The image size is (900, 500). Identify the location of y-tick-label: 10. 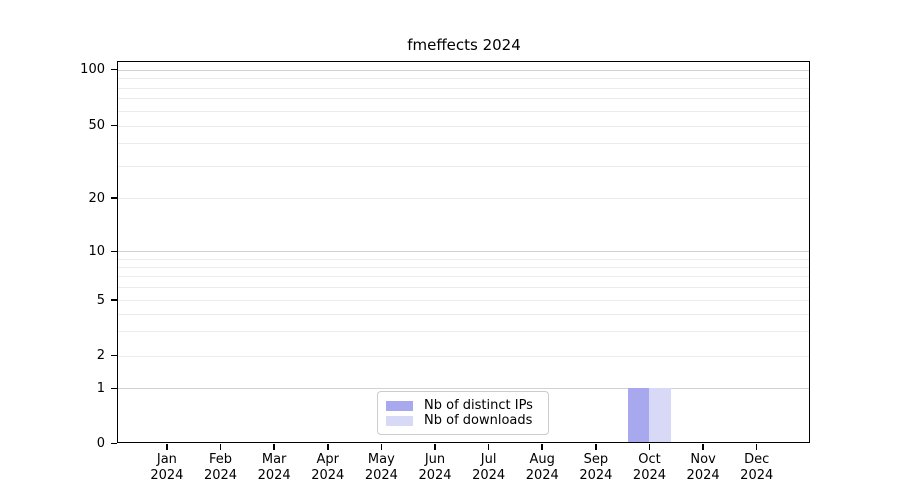
(96, 251).